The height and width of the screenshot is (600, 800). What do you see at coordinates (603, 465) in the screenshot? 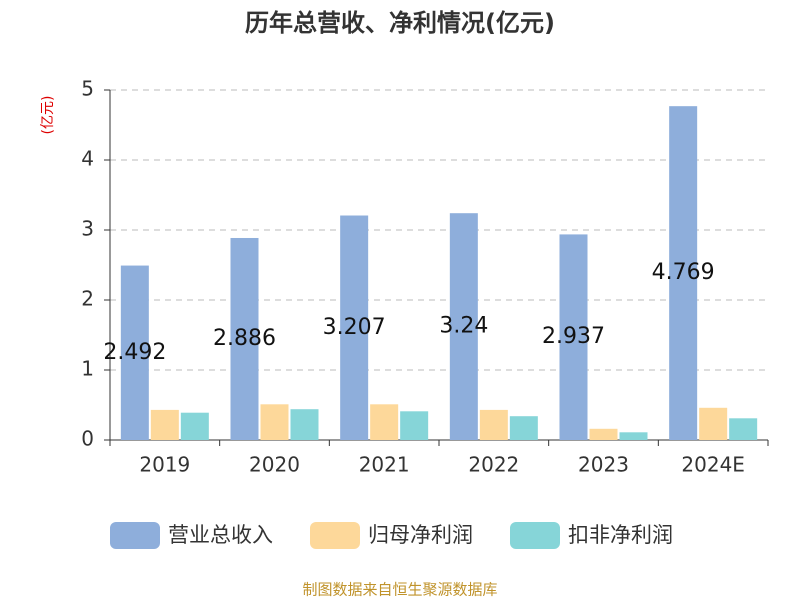
I see `x-tick-label: 2023` at bounding box center [603, 465].